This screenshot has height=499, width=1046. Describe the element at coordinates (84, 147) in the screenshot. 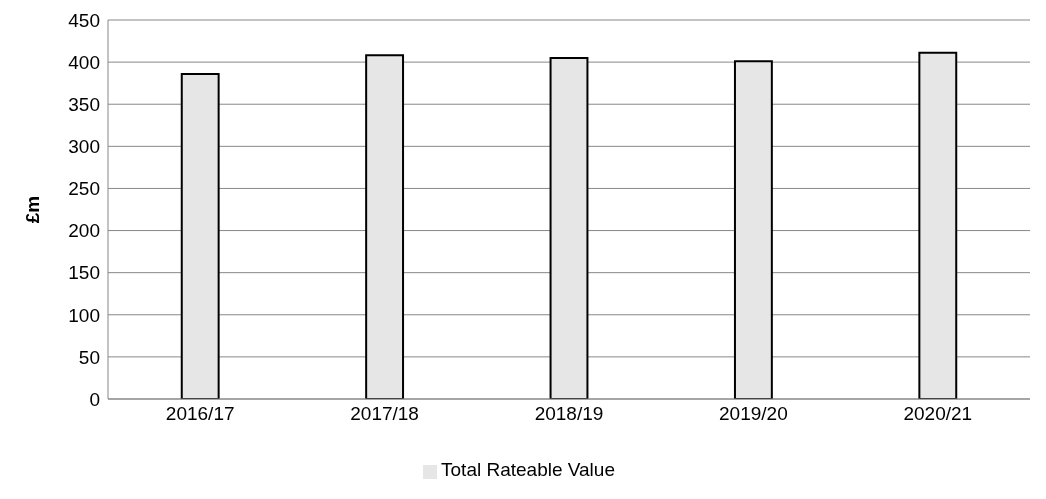

I see `y-tick-label: 300` at that location.